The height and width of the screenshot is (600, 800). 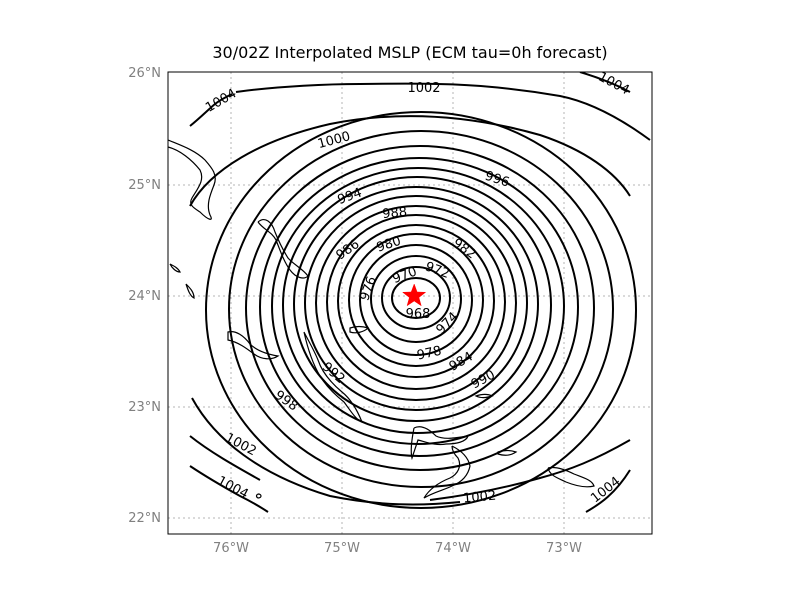 I want to click on contour-label: 976, so click(x=368, y=289).